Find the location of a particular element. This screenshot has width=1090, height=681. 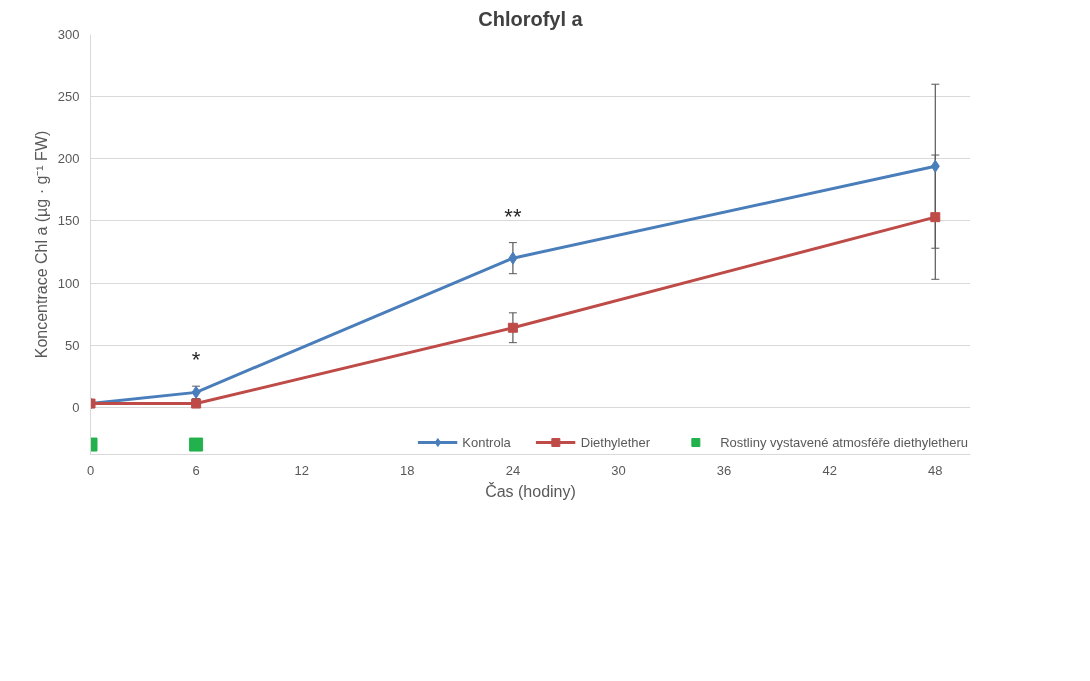

y-tick-label: 100 is located at coordinates (68, 283).